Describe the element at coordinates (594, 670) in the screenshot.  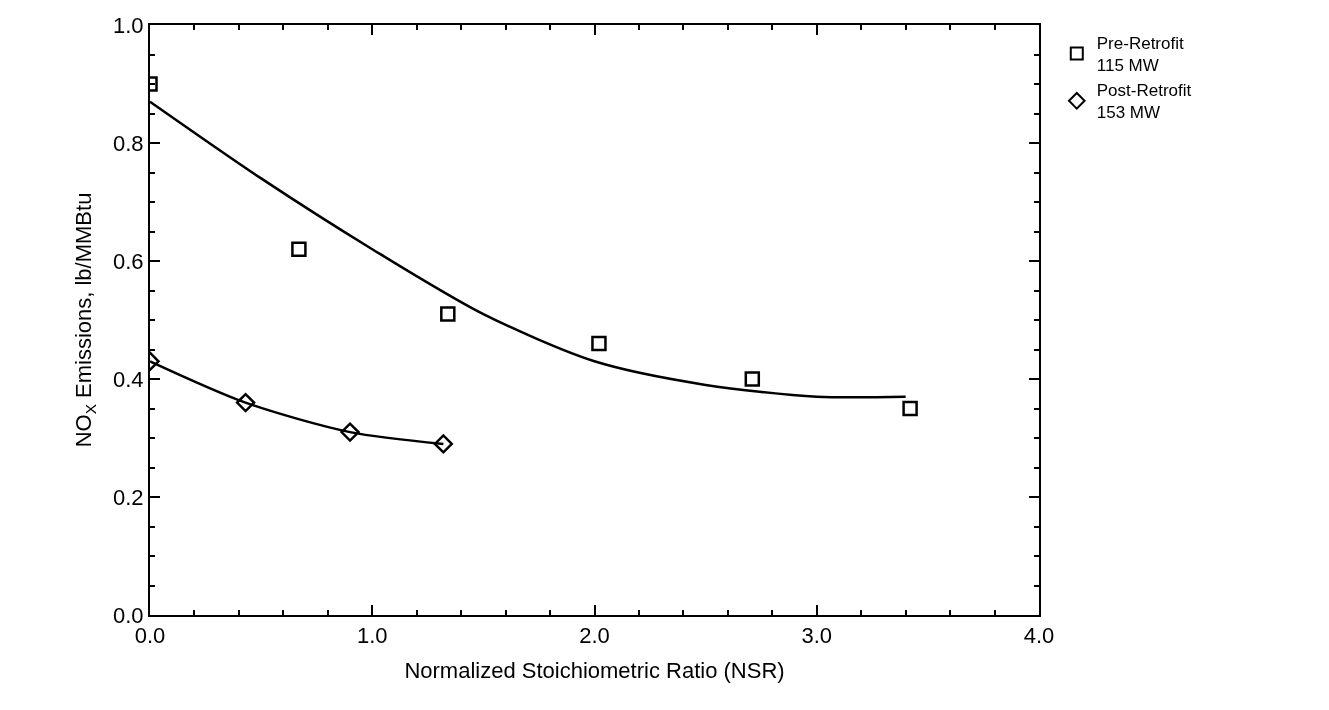
I see `x-axis-title: Normalized Stoichiometric Ratio (NSR)` at that location.